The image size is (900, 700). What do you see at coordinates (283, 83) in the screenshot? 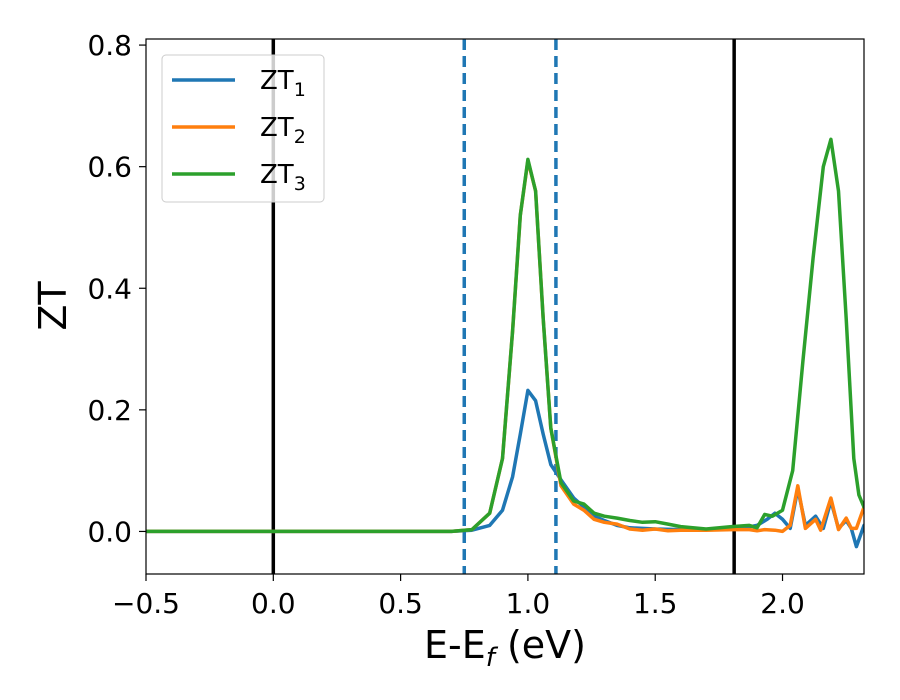
I see `legend-label-zt1: ZT1` at bounding box center [283, 83].